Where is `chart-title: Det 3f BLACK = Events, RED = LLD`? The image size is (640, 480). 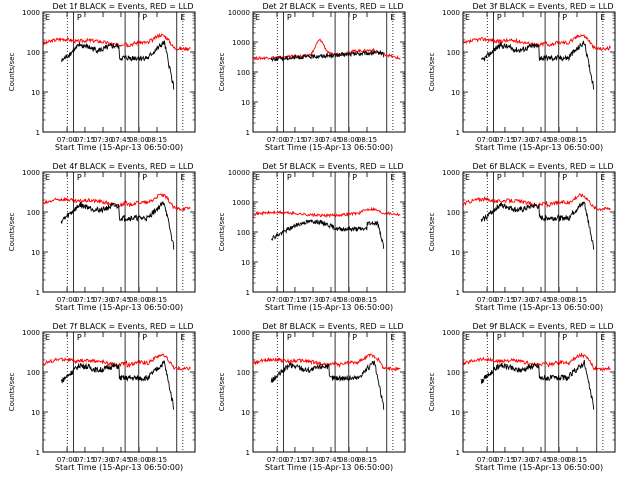
chart-title: Det 3f BLACK = Events, RED = LLD is located at coordinates (542, 6).